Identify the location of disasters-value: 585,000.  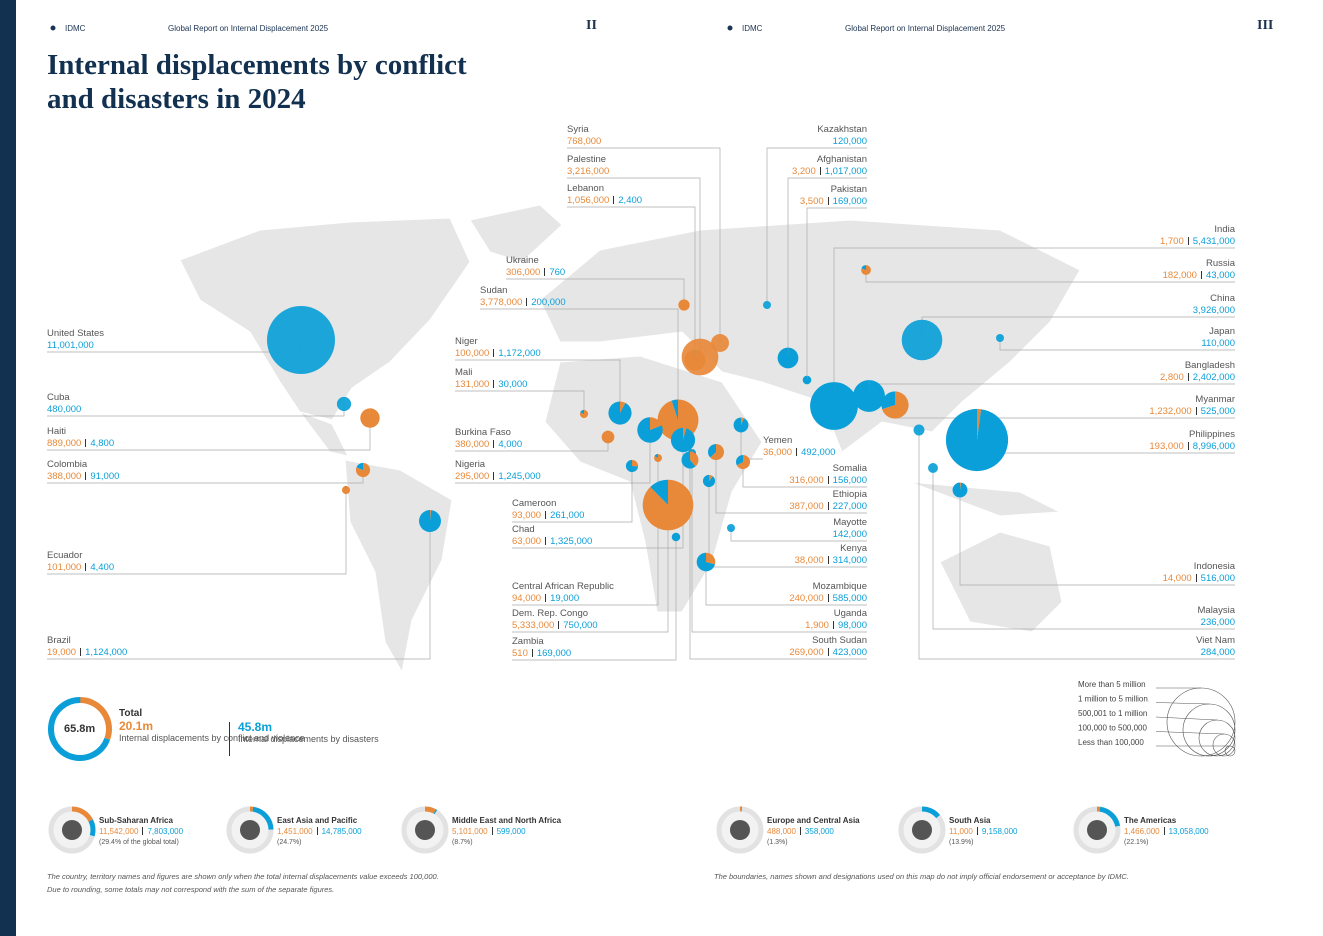
(849, 598).